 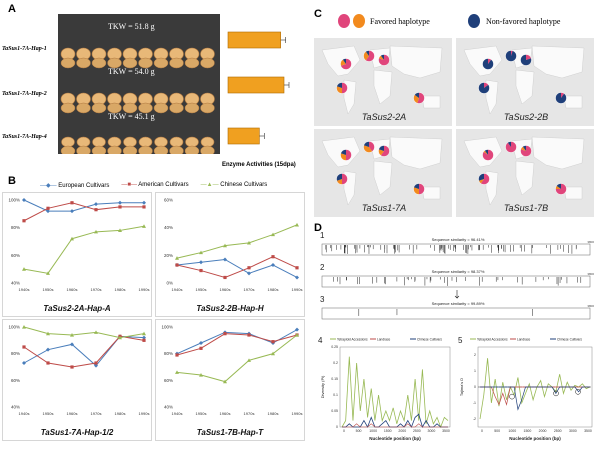 What do you see at coordinates (273, 413) in the screenshot?
I see `x-tick-label: 1980s` at bounding box center [273, 413].